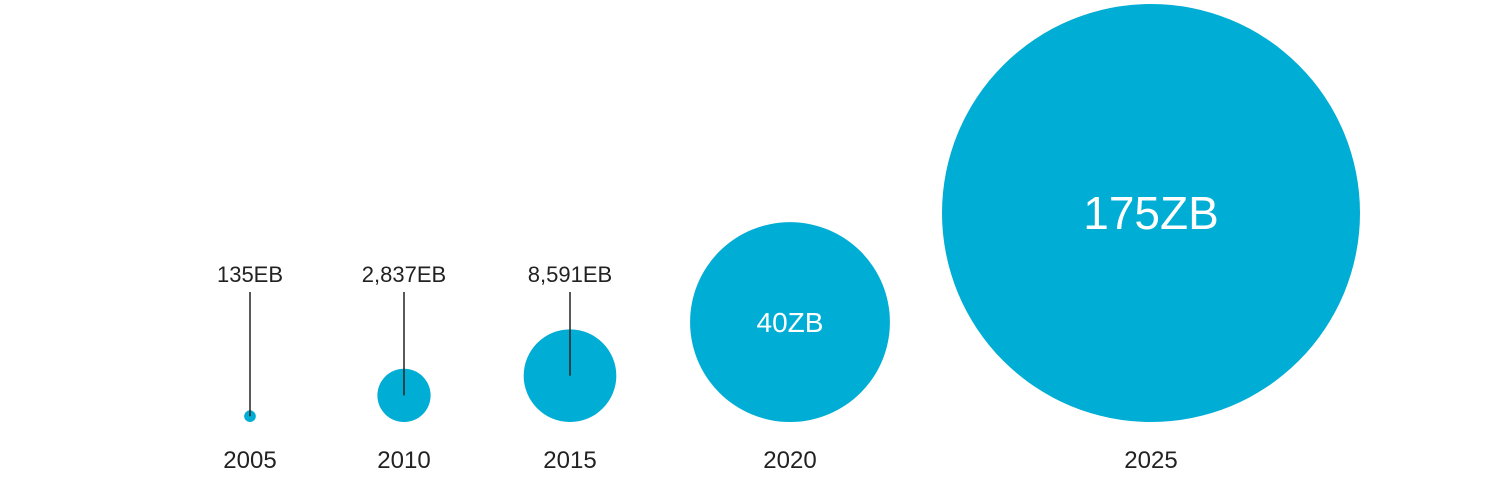  What do you see at coordinates (249, 460) in the screenshot?
I see `year-label-2005: 2005` at bounding box center [249, 460].